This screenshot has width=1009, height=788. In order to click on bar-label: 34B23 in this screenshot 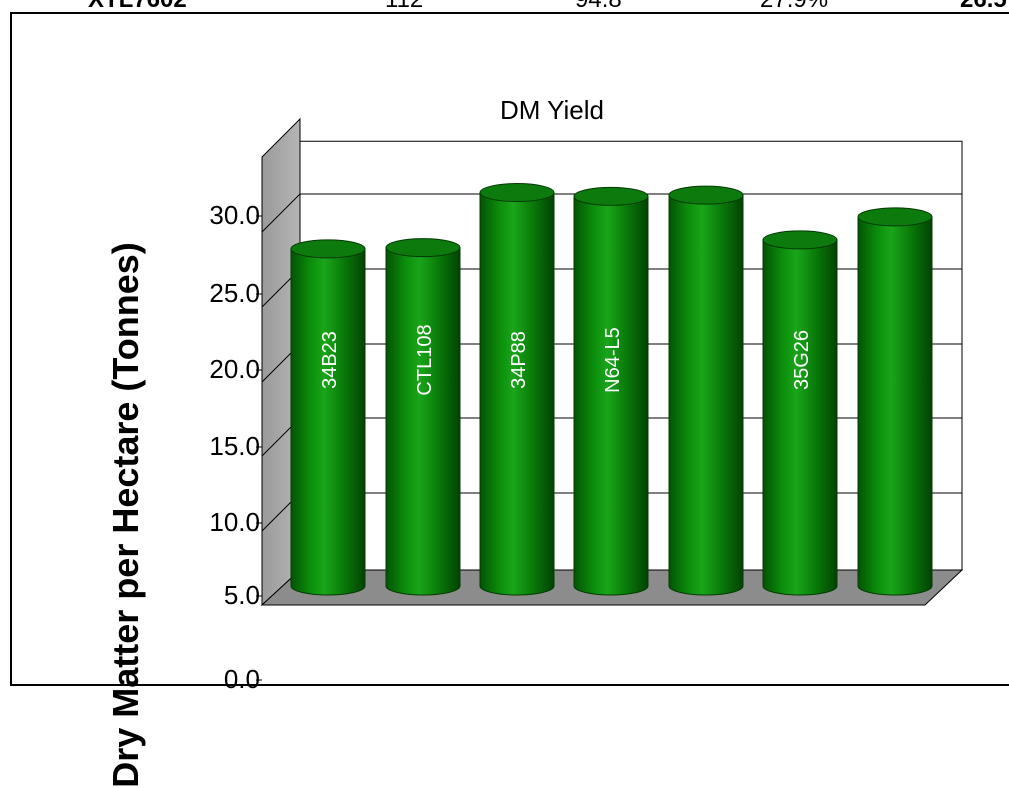, I will do `click(330, 360)`.